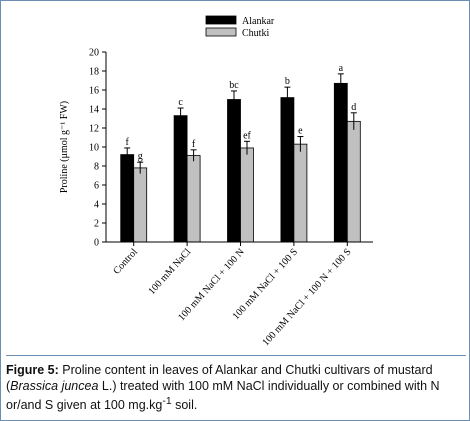 This screenshot has height=421, width=470. Describe the element at coordinates (258, 21) in the screenshot. I see `legend-label-alankar: Alankar` at that location.